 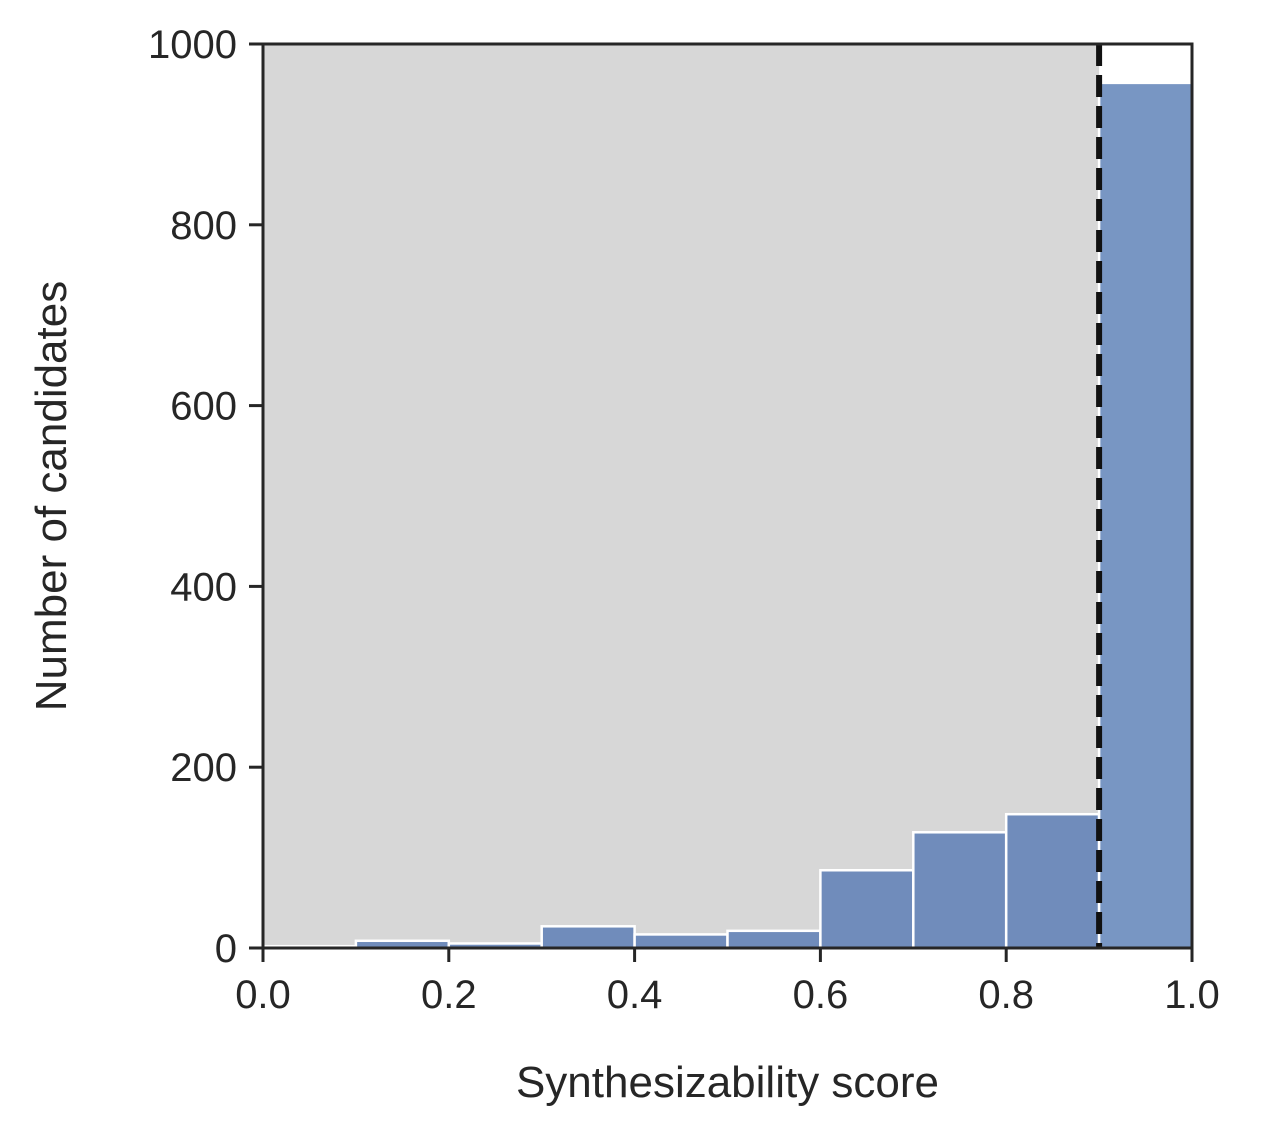 I want to click on y-axis-label: Number of candidates, so click(x=51, y=496).